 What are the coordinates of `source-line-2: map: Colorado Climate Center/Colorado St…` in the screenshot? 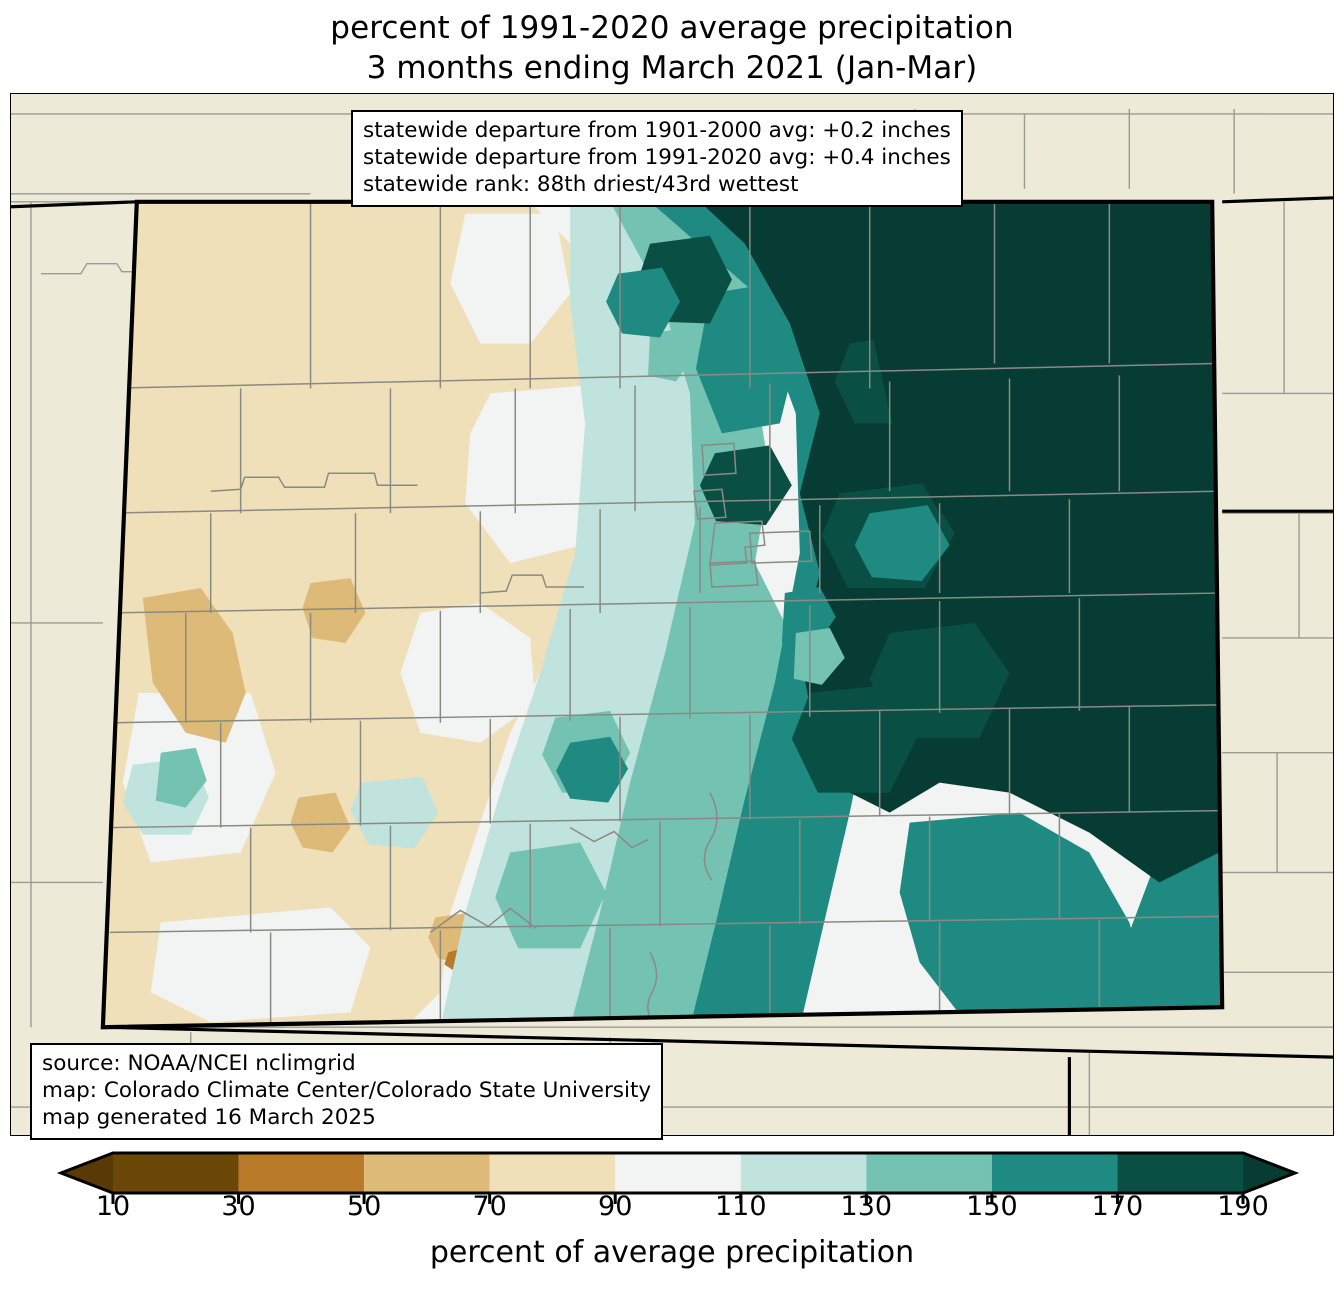 It's located at (347, 1090).